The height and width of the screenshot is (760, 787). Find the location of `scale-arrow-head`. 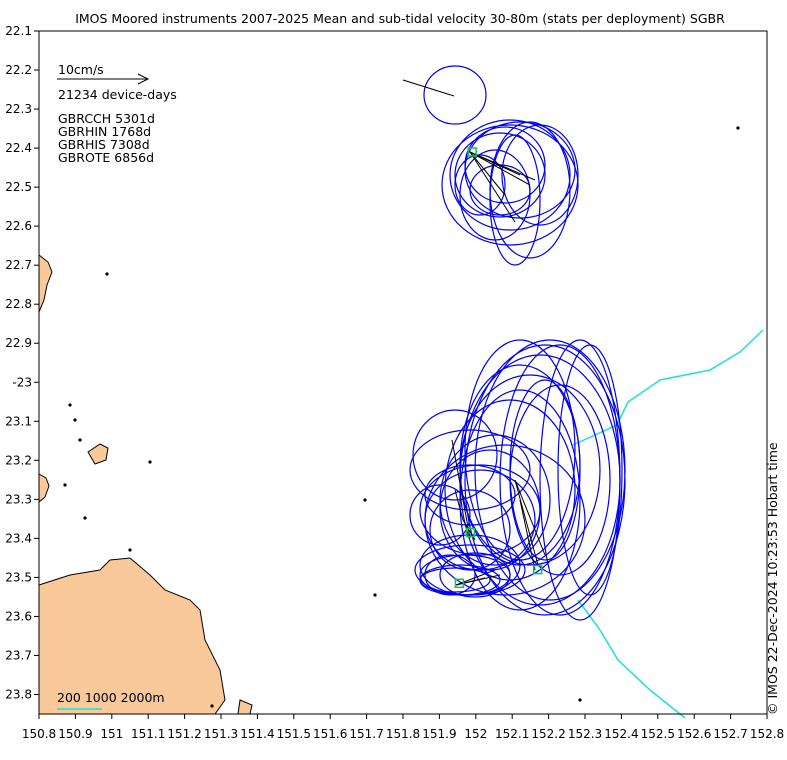

scale-arrow-head is located at coordinates (143, 79).